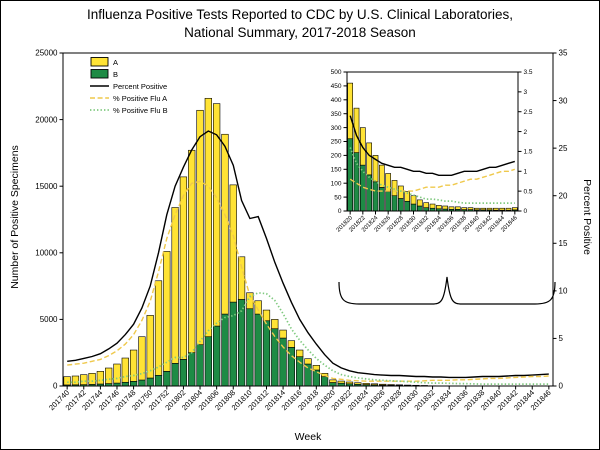 The image size is (600, 450). I want to click on y-tick-label-right: 20, so click(563, 195).